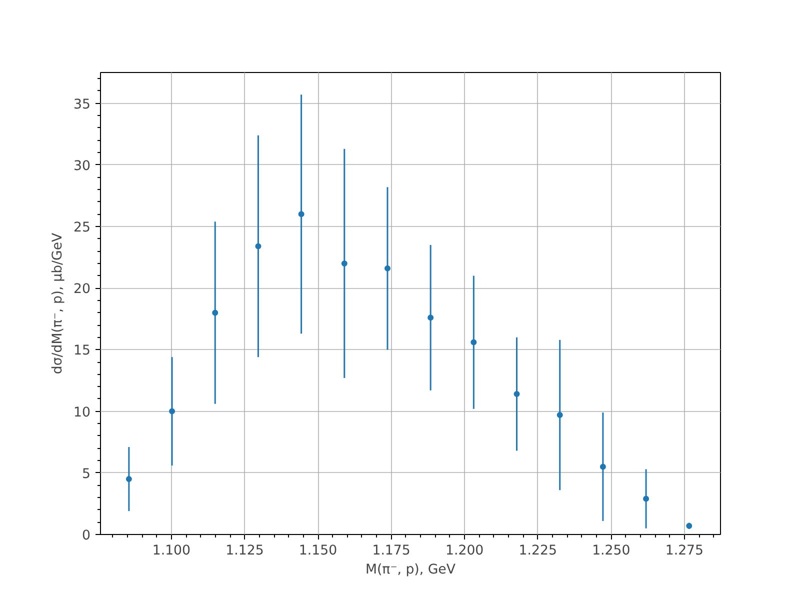  Describe the element at coordinates (82, 412) in the screenshot. I see `y-tick-label: 10` at that location.